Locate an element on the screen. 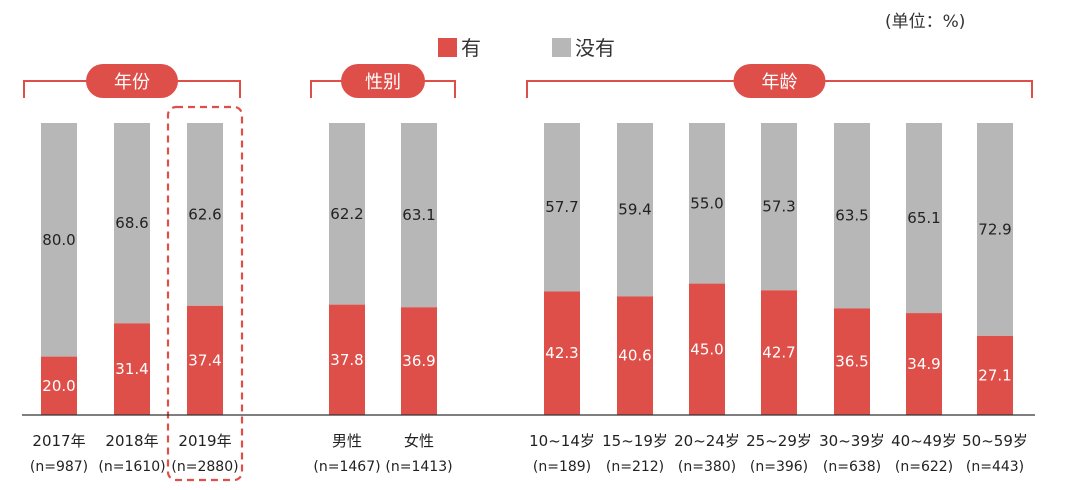  value-label-you-3: 37.8 is located at coordinates (346, 360).